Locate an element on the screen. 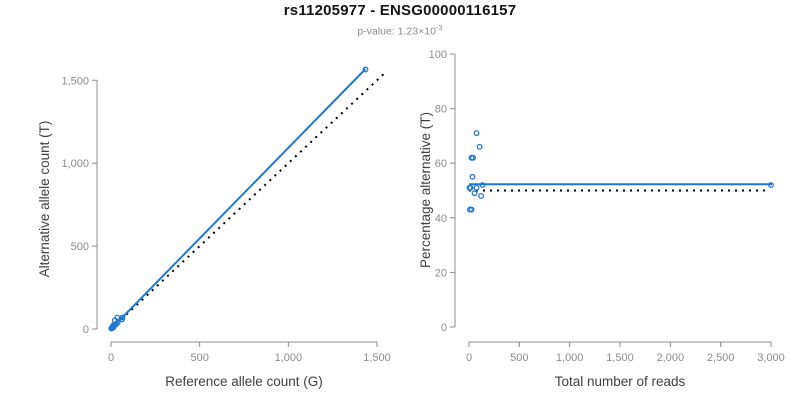 The image size is (800, 400). left-yaxis-label: Alternative allele count (T) is located at coordinates (44, 199).